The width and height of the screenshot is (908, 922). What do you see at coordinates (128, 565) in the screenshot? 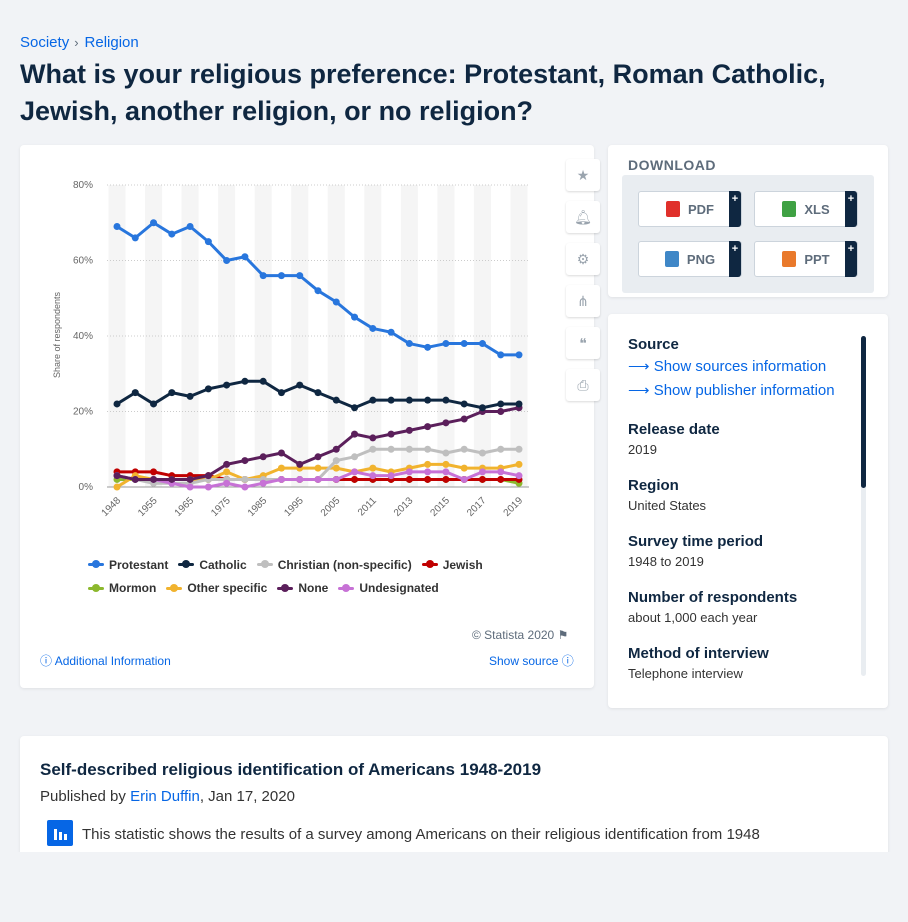
I see `legend-item: Protestant` at bounding box center [128, 565].